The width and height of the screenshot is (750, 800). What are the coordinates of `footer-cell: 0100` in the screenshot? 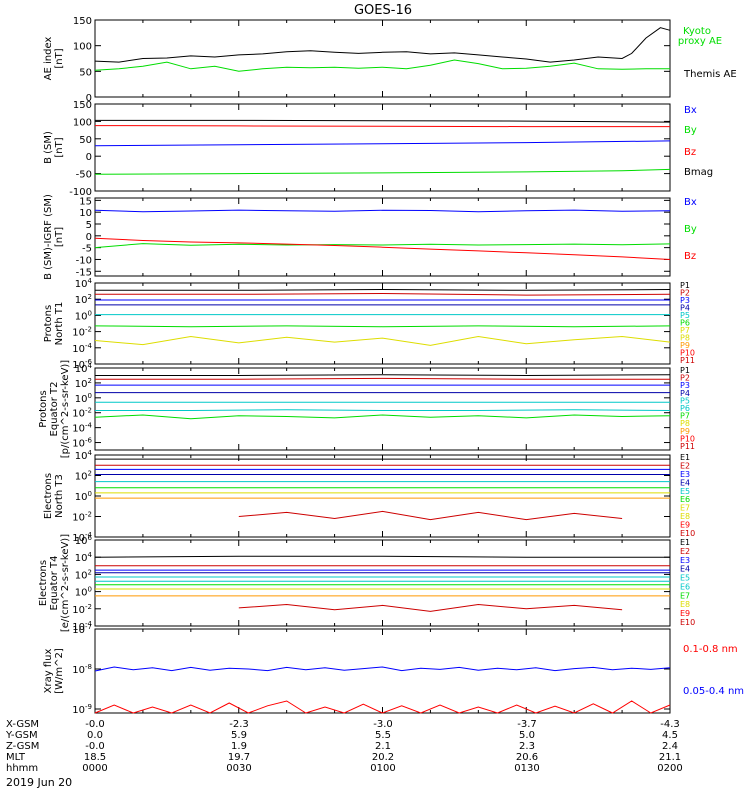 It's located at (382, 768).